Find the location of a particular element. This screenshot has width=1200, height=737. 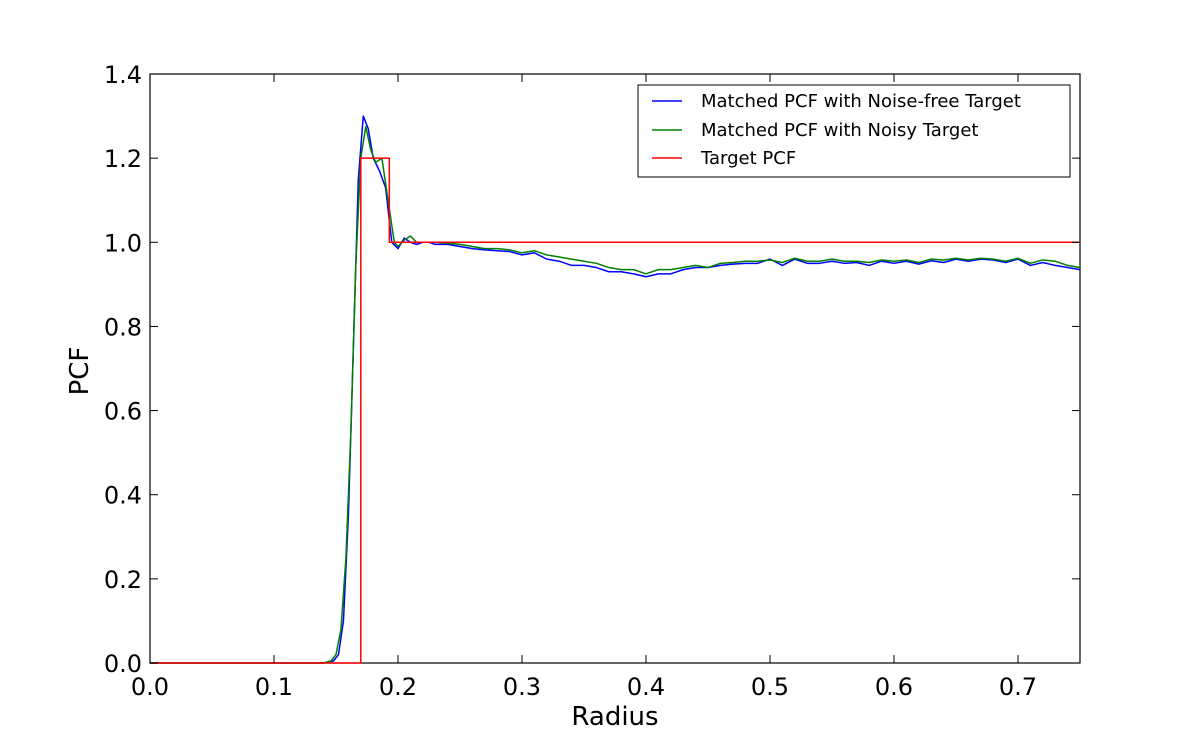

legend-box is located at coordinates (854, 131).